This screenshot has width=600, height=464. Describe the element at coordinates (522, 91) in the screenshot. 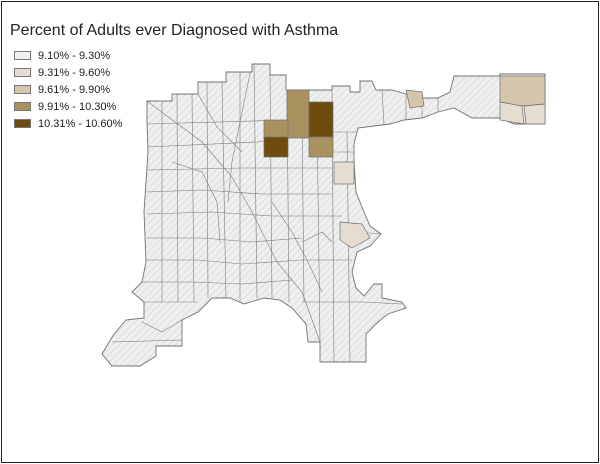

I see `tract-dia-north` at that location.